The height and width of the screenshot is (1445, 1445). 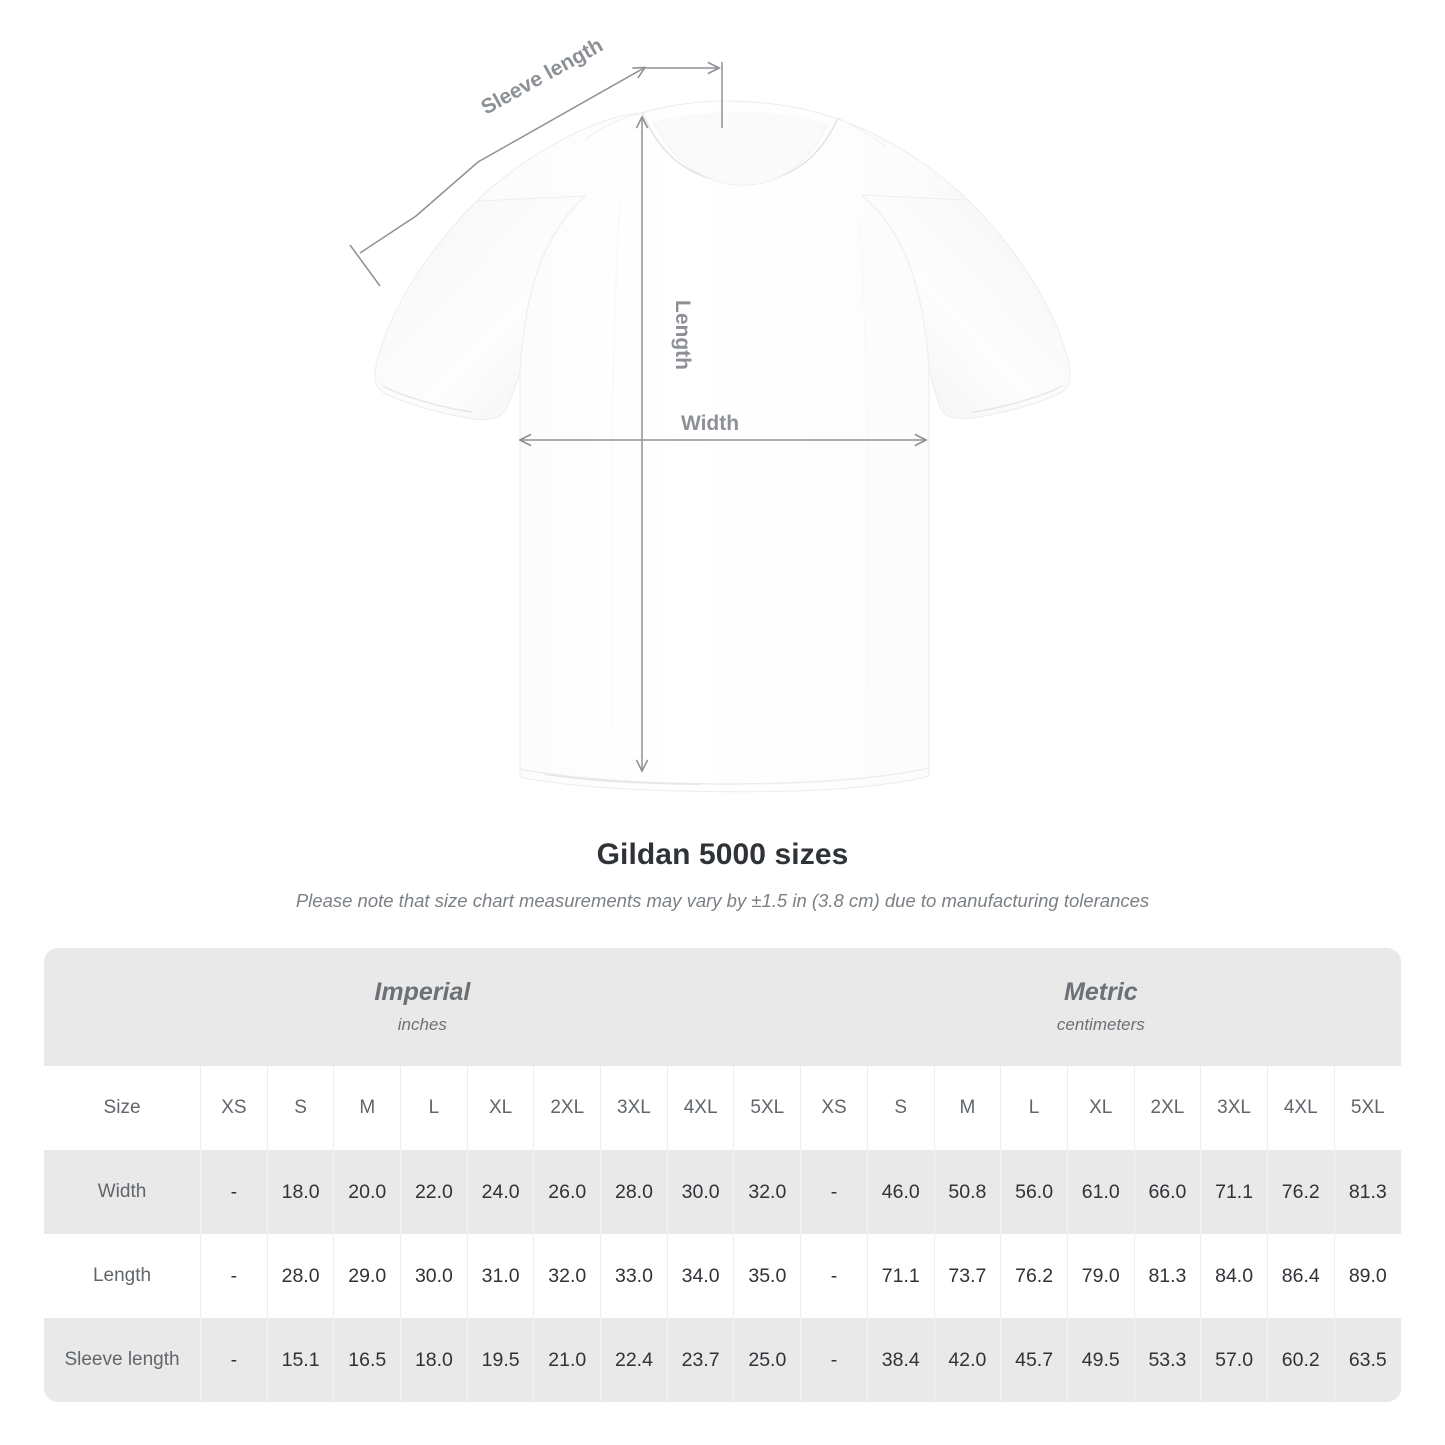 What do you see at coordinates (1167, 1192) in the screenshot?
I see `cell-metric-width-2xl: 66.0` at bounding box center [1167, 1192].